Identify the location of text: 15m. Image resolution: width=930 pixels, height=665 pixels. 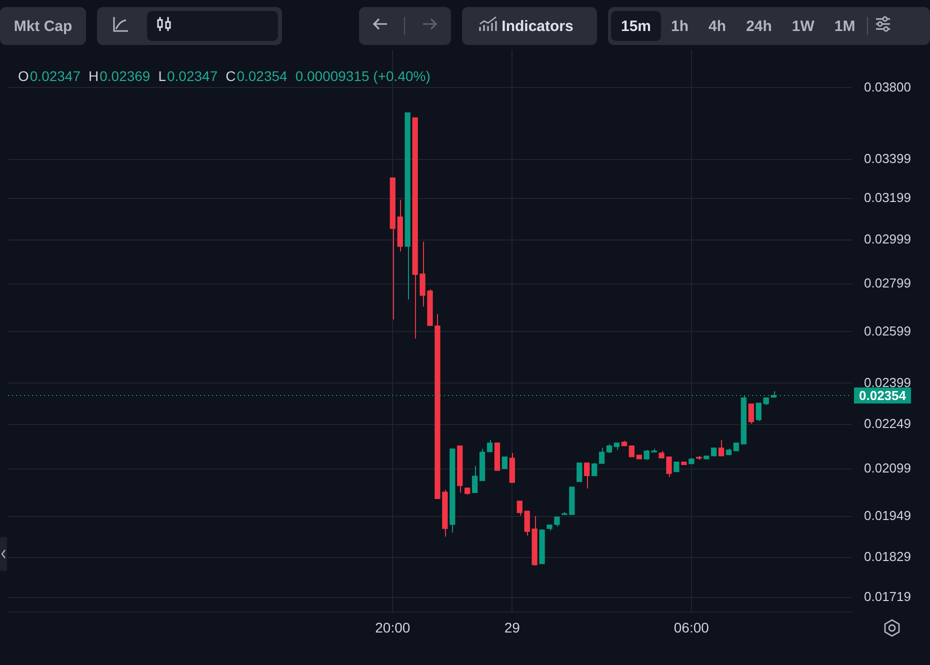
(636, 26).